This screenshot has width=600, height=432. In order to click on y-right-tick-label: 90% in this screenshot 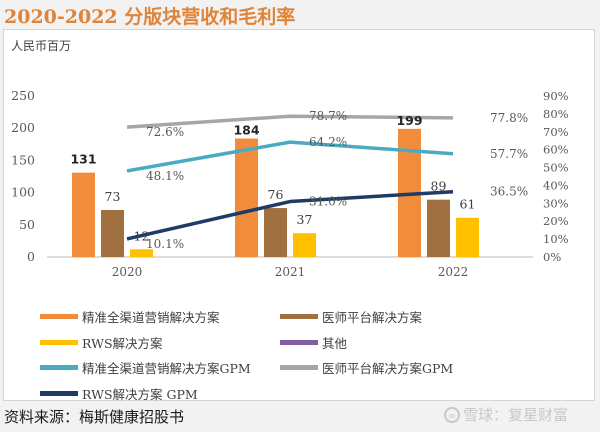, I will do `click(556, 96)`.